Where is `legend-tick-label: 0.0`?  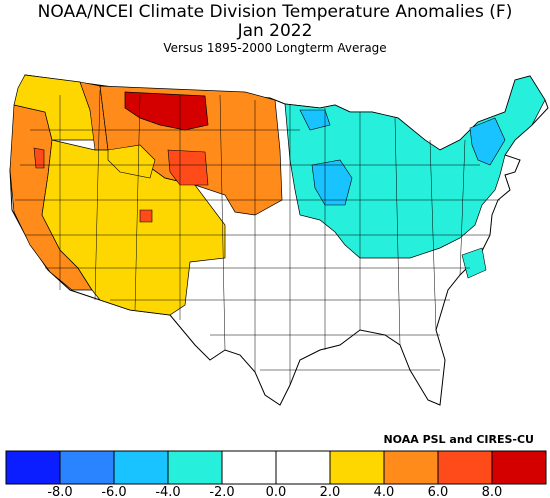
legend-tick-label: 0.0 is located at coordinates (276, 491).